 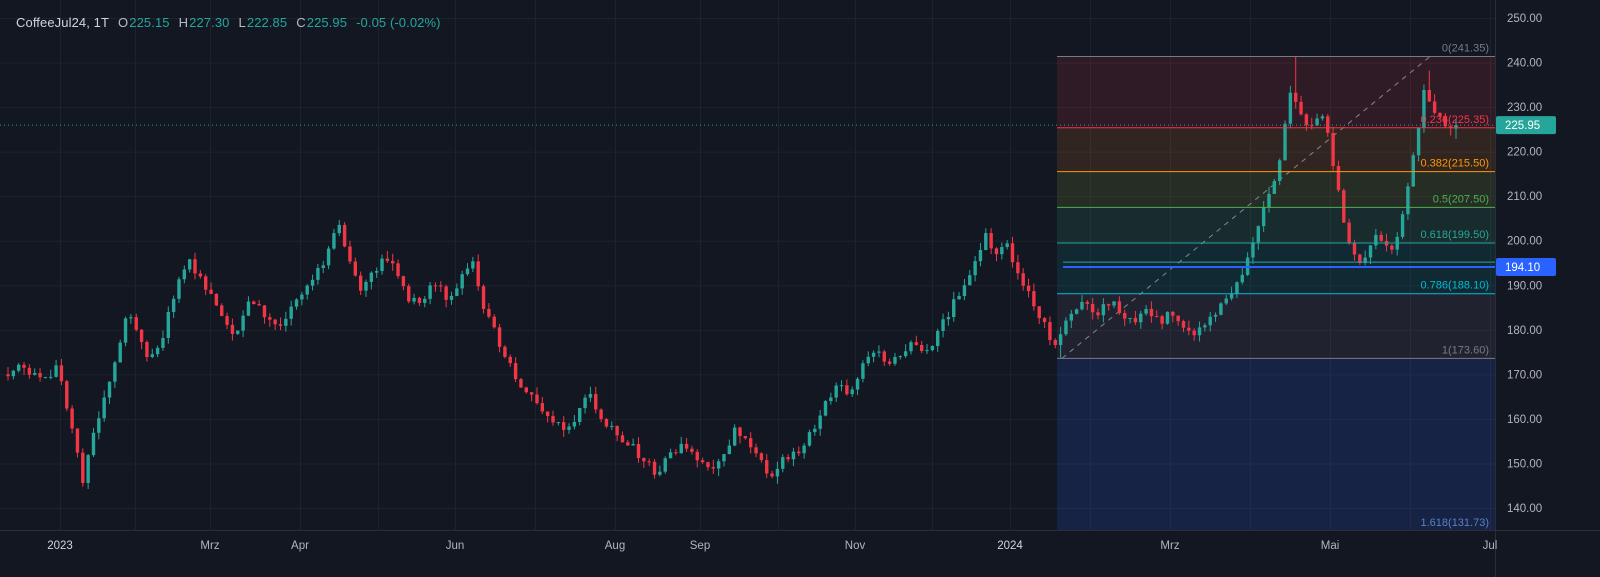 I want to click on price-tick-label: 210.00, so click(x=1524, y=197).